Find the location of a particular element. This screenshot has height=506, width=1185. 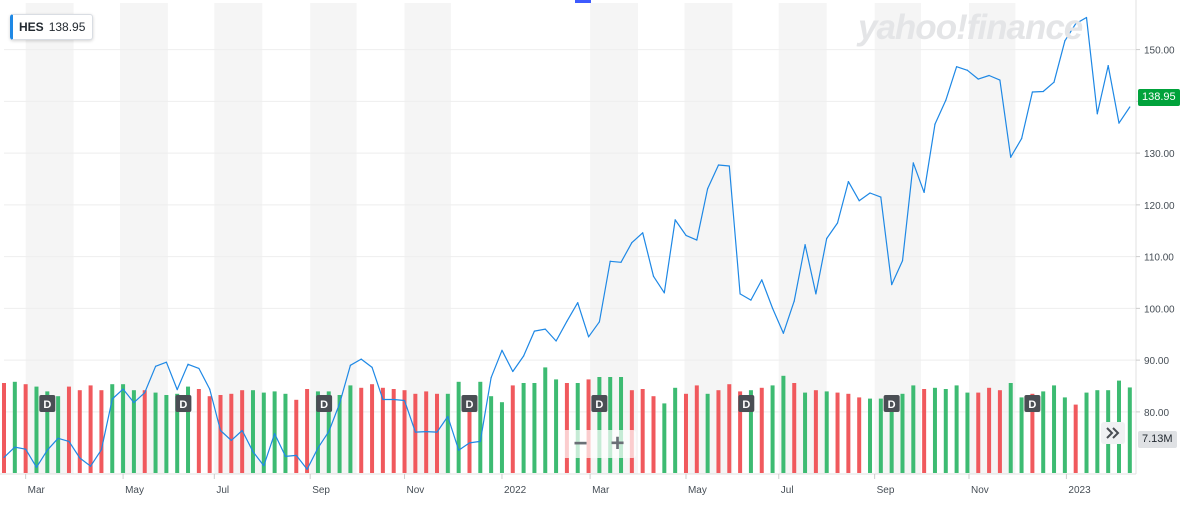

x-tick-label: Nov is located at coordinates (980, 490).